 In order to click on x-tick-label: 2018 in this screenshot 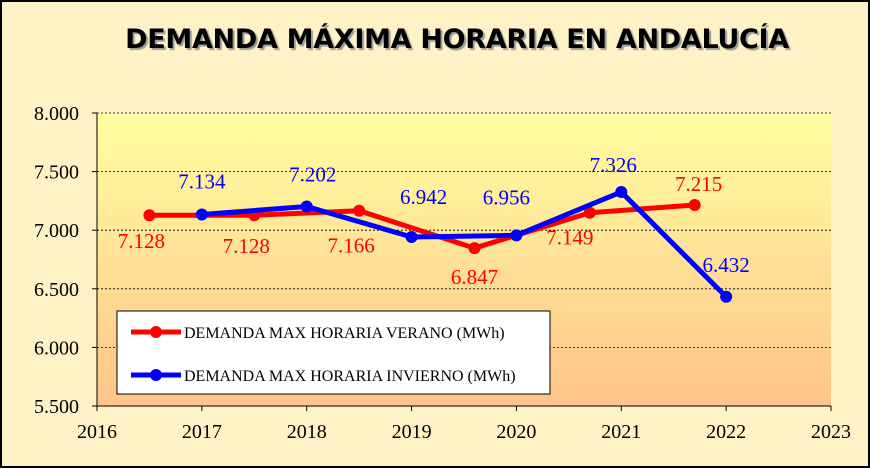, I will do `click(307, 432)`.